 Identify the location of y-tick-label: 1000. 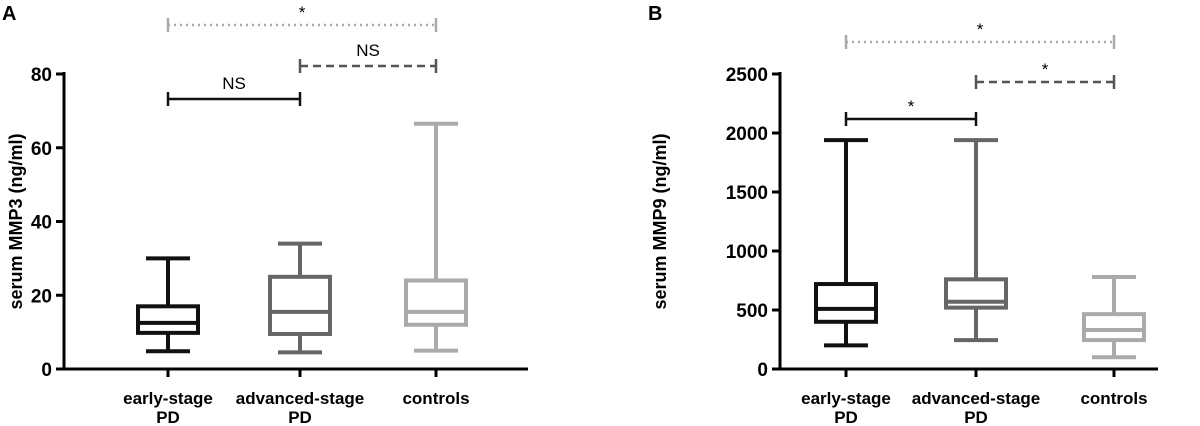
(747, 252).